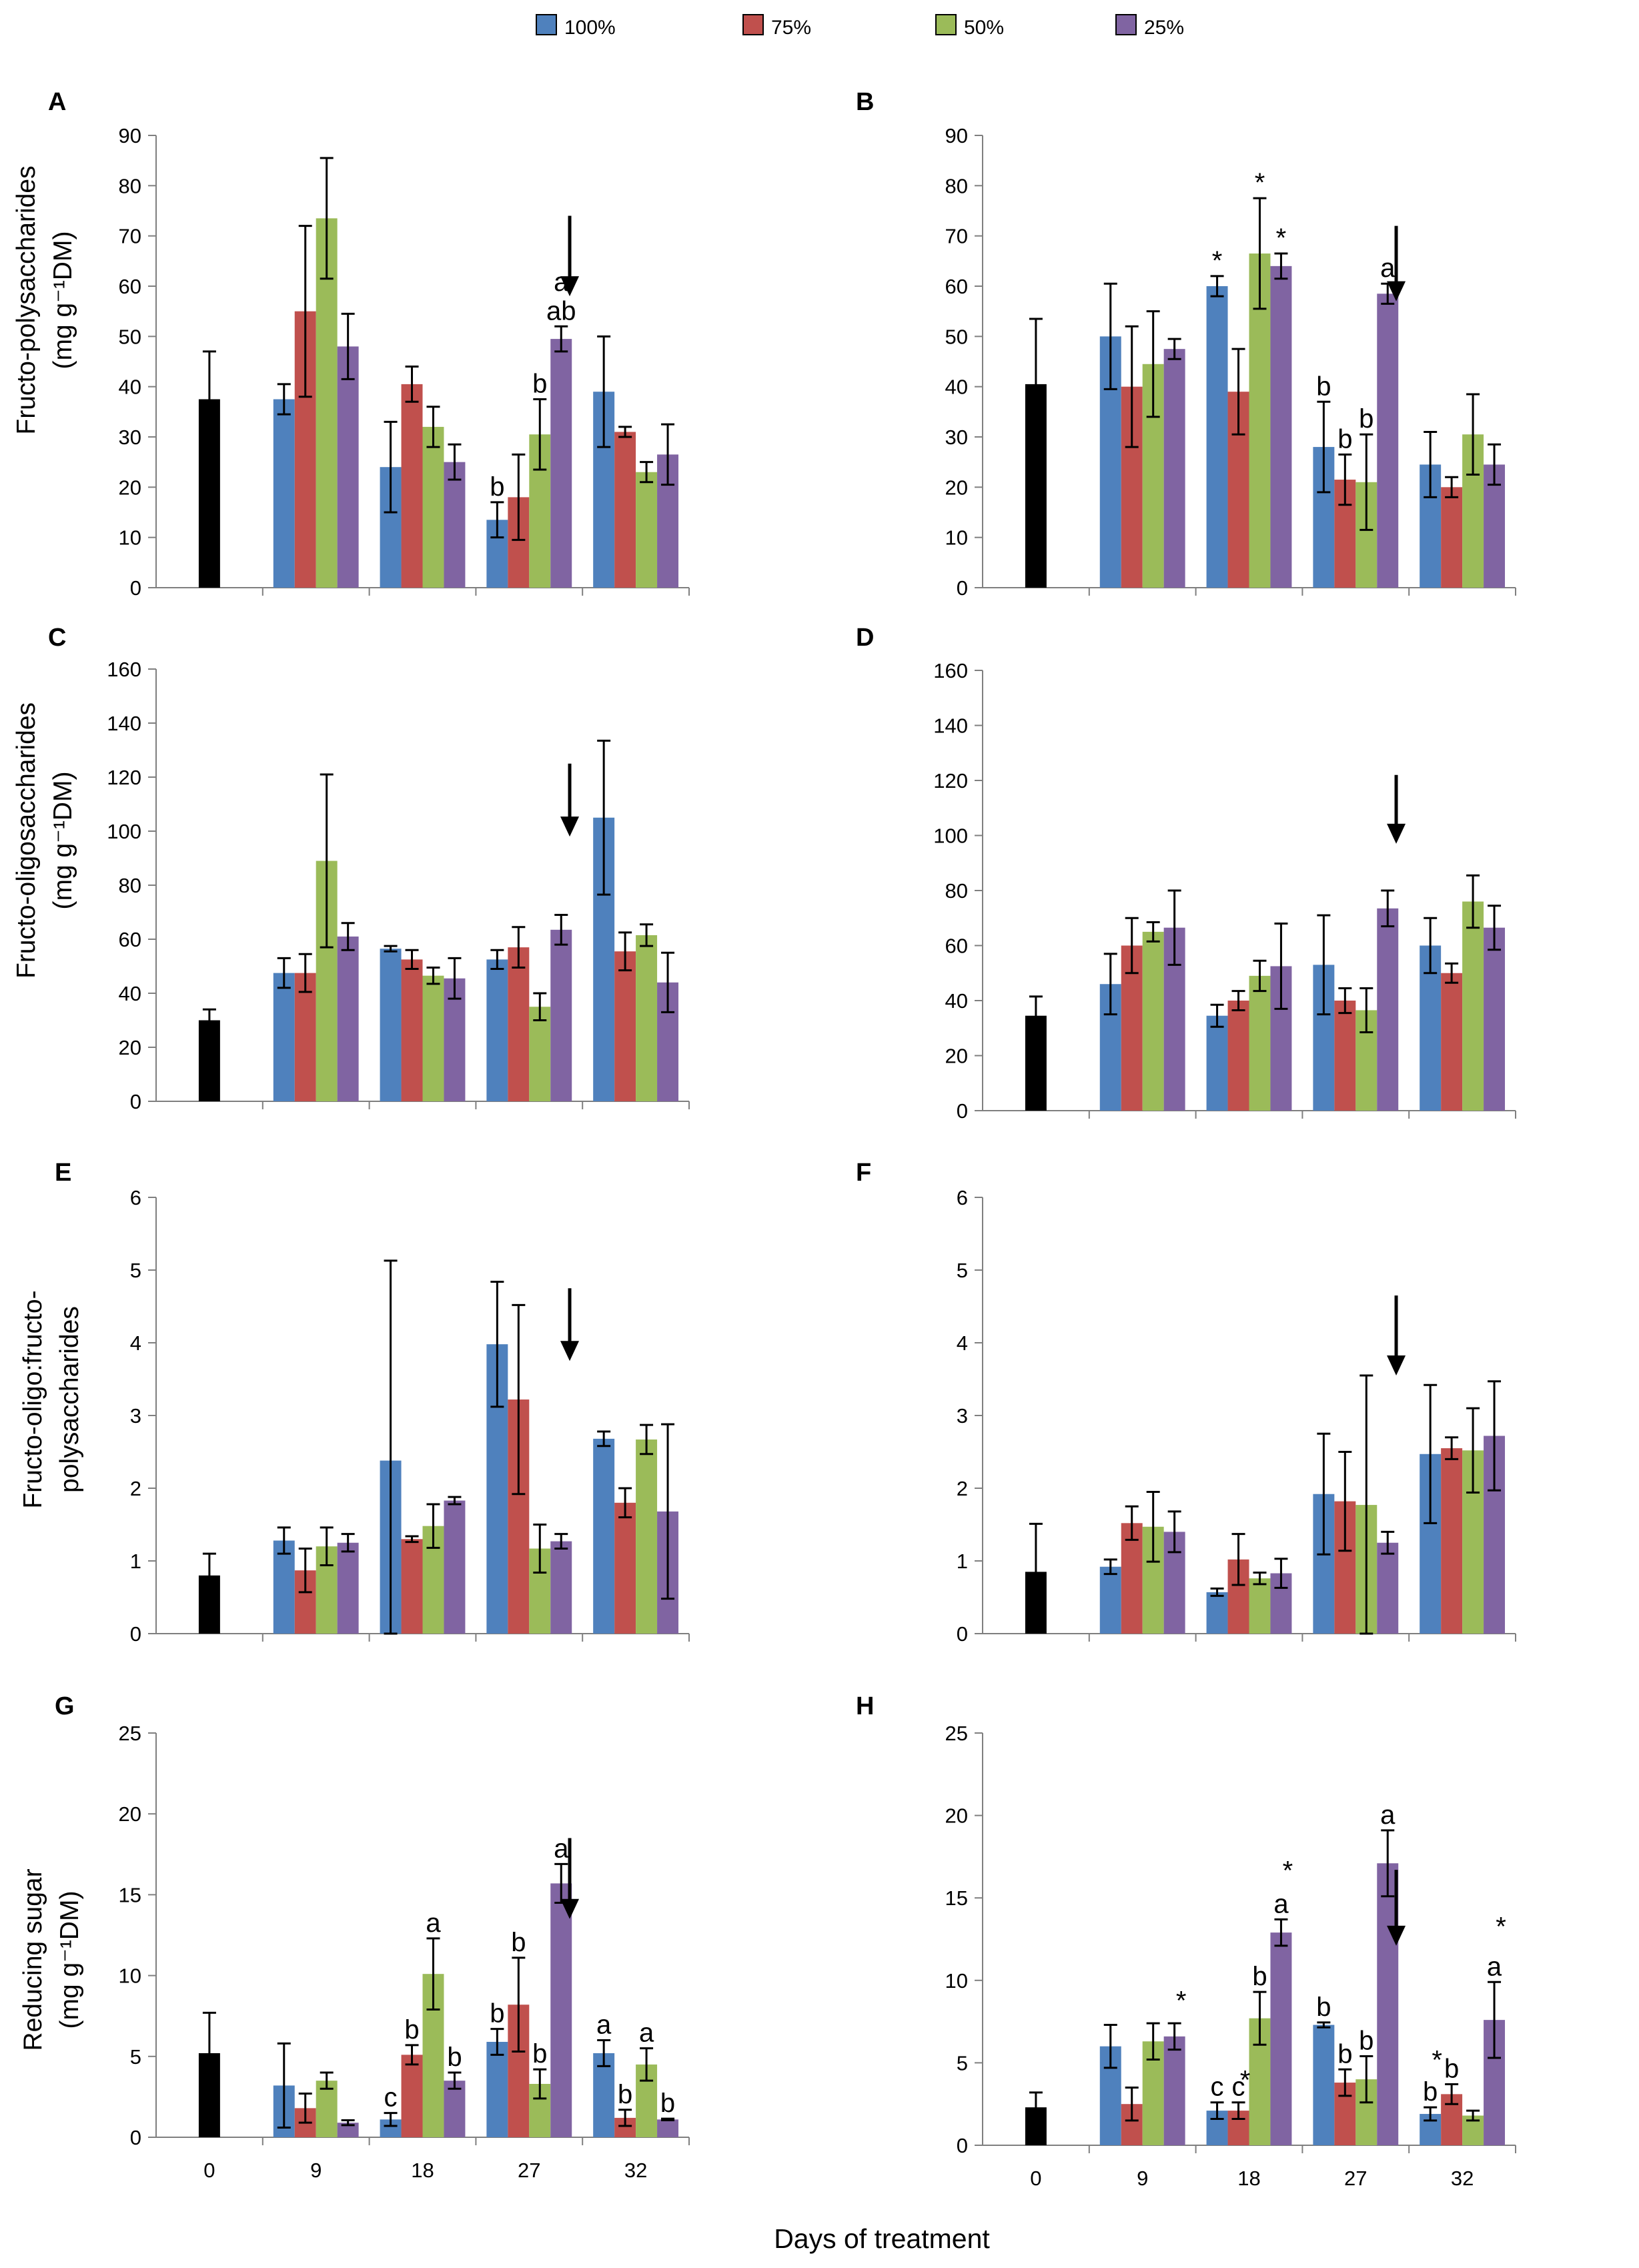 The image size is (1639, 2268). Describe the element at coordinates (956, 891) in the screenshot. I see `y-tick-label: 80` at that location.